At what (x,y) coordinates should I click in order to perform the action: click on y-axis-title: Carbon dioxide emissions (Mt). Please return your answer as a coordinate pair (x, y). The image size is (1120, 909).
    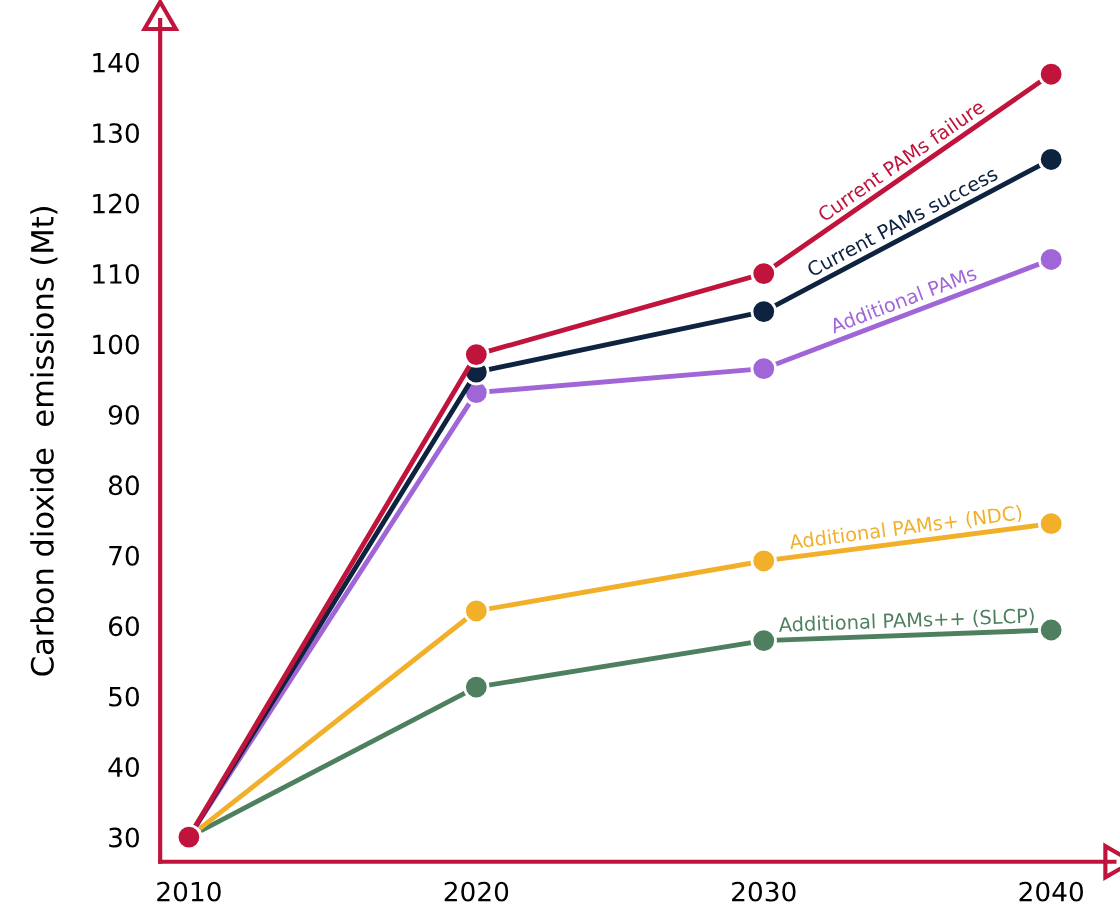
    Looking at the image, I should click on (44, 441).